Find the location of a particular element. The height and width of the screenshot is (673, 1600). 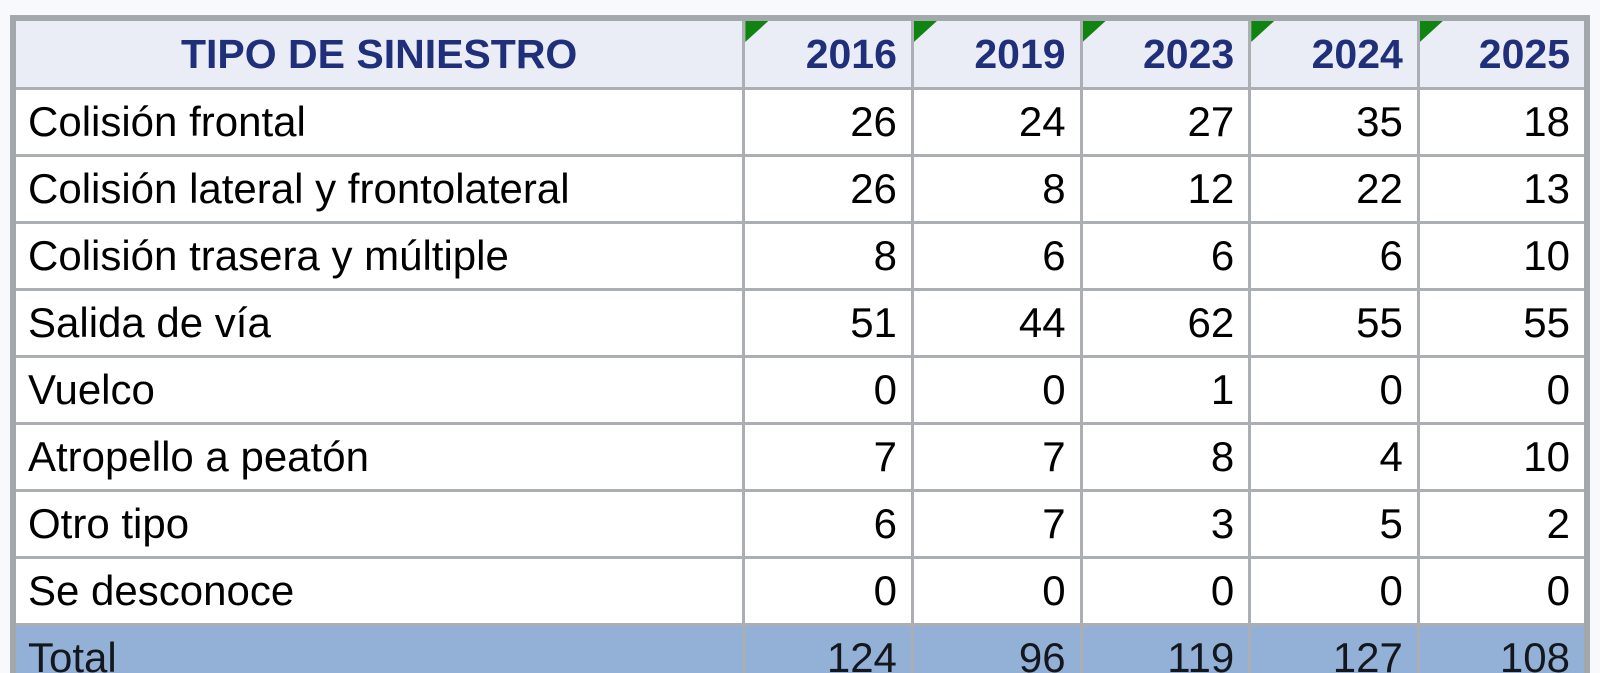

row-label-cell: Colisión lateral y frontolateral is located at coordinates (378, 189).